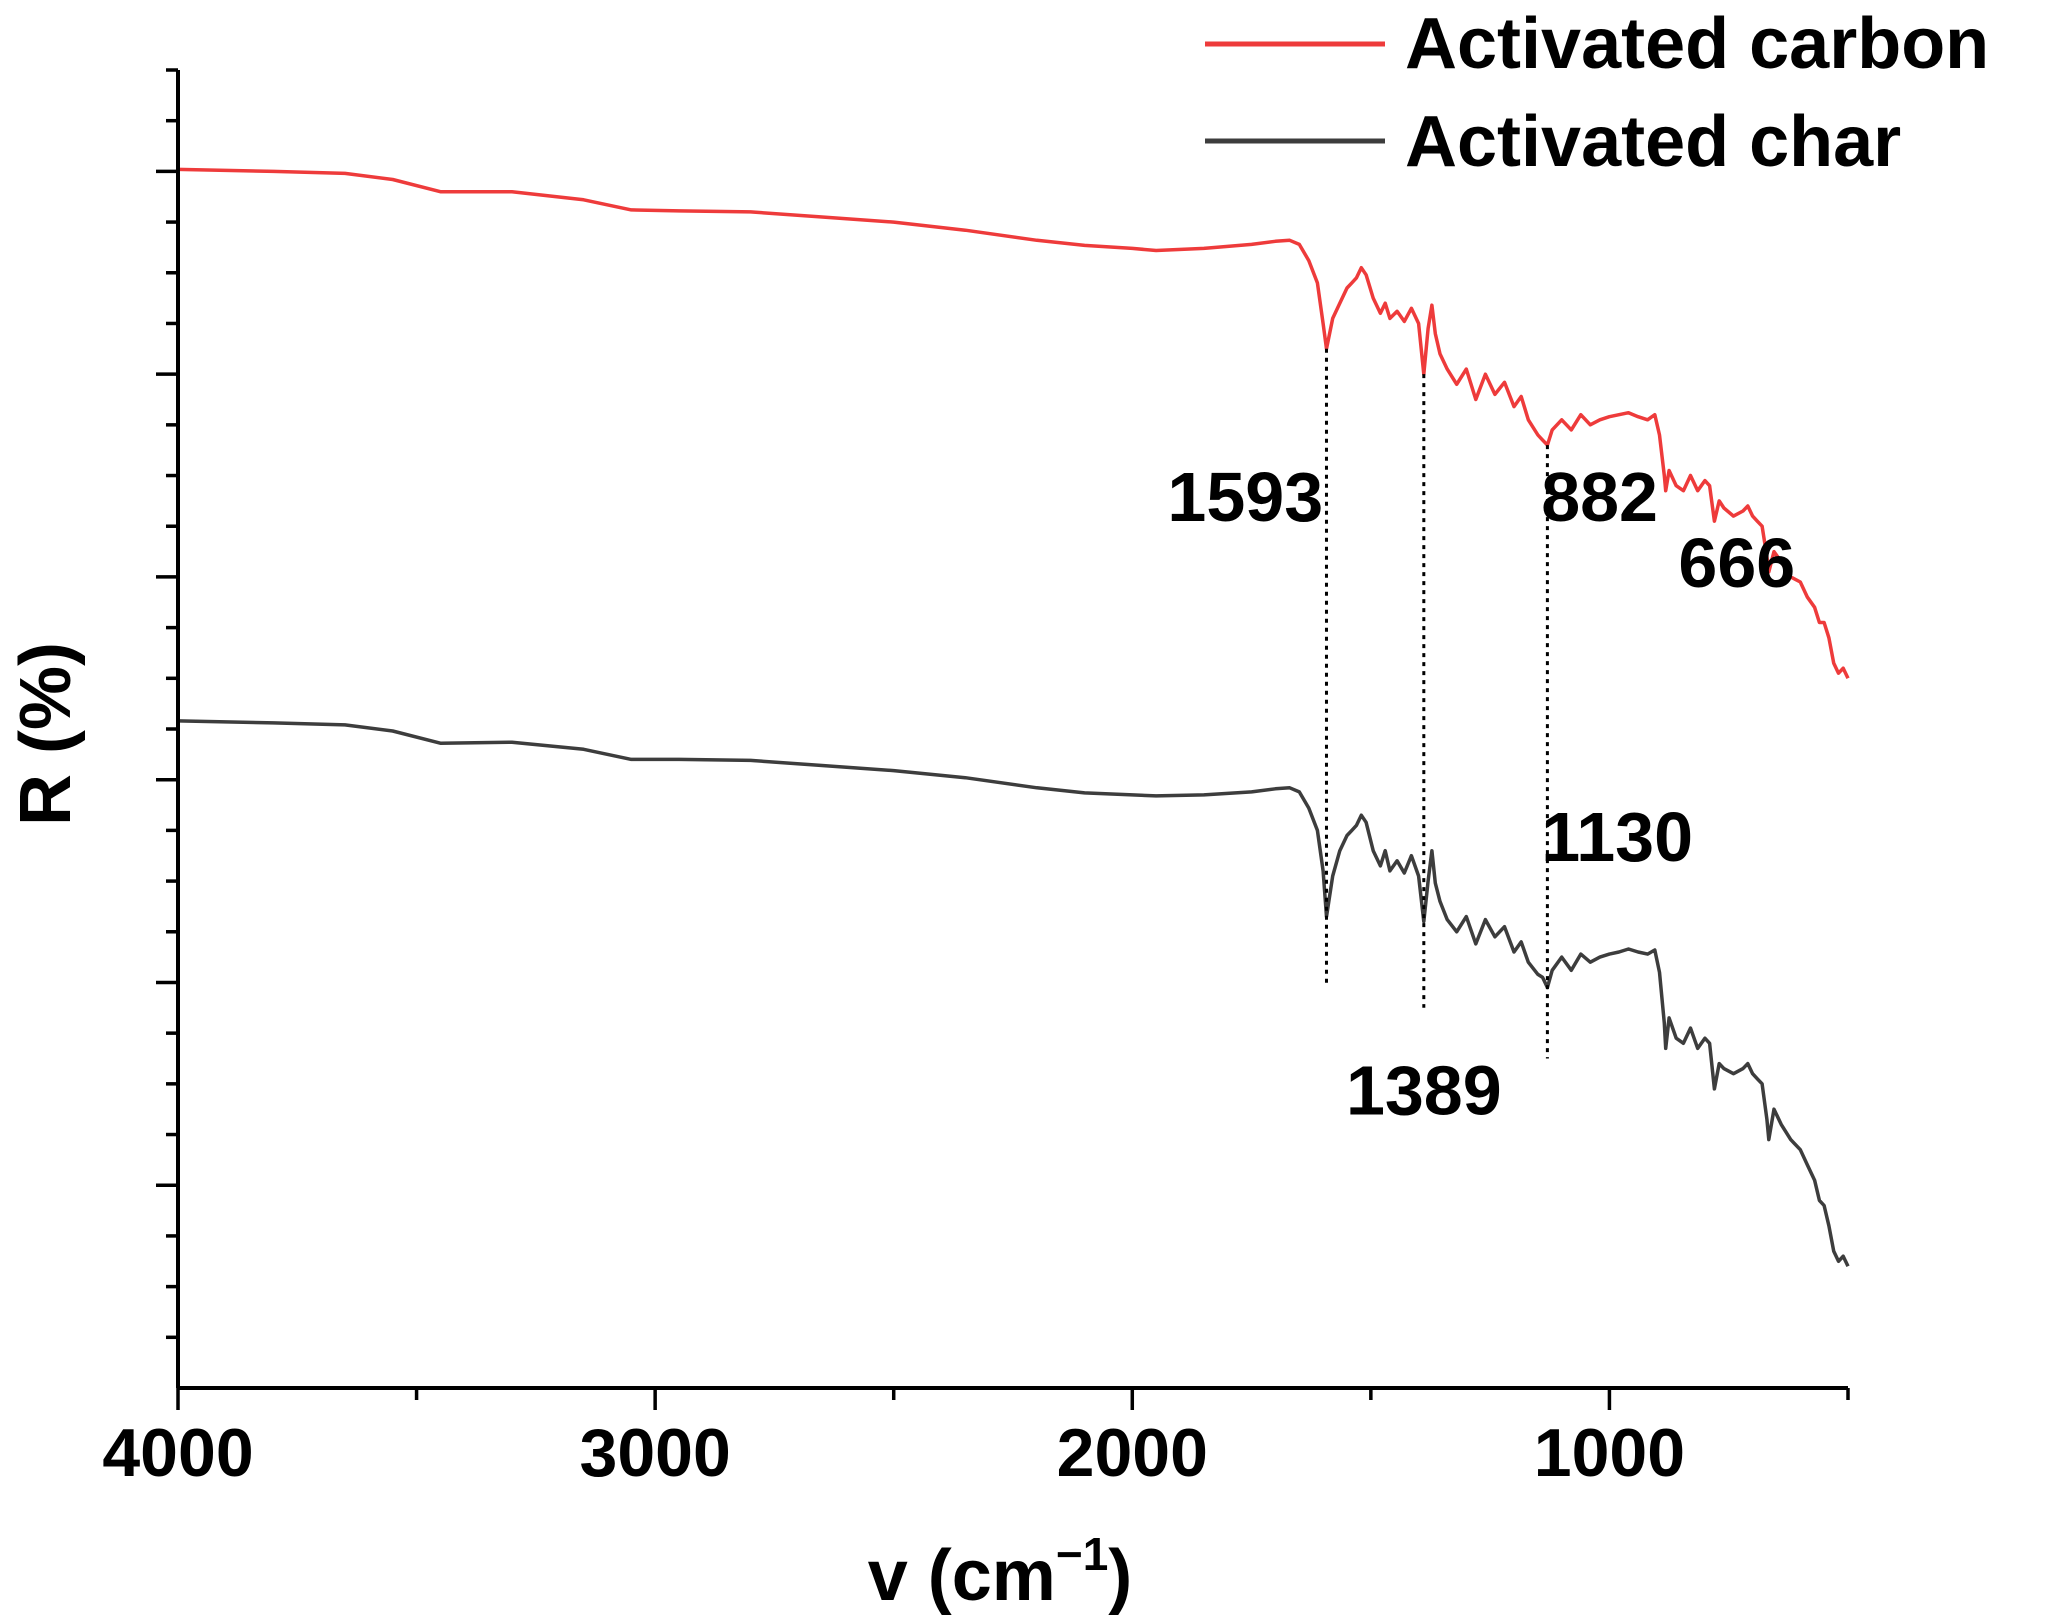  Describe the element at coordinates (177, 1453) in the screenshot. I see `x-tick-label-4000: 4000` at that location.